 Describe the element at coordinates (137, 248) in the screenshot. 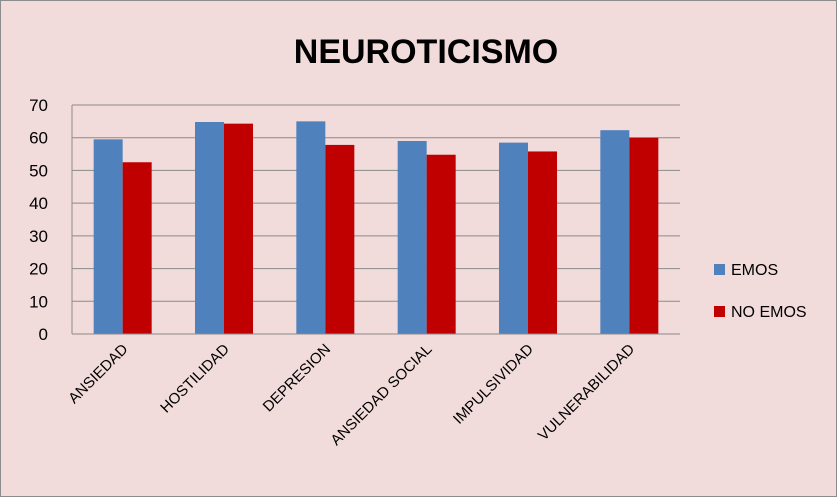

I see `bar-no-emos-ansiedad` at that location.